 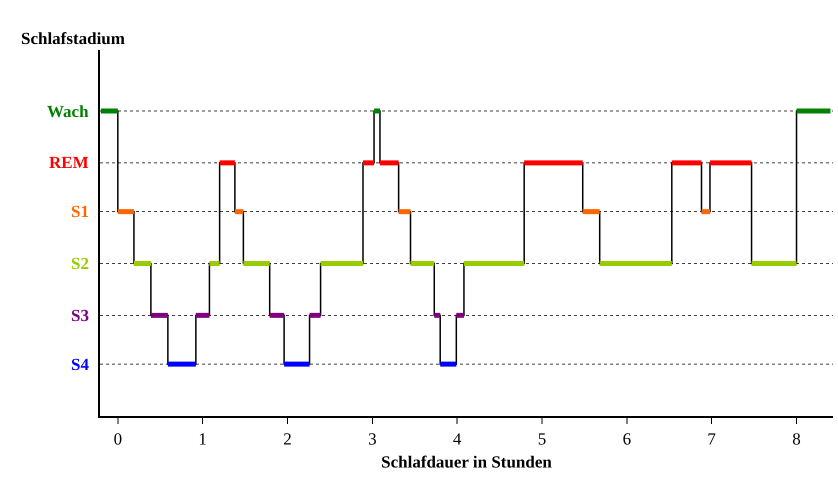 What do you see at coordinates (711, 438) in the screenshot?
I see `x-tick-label: 7` at bounding box center [711, 438].